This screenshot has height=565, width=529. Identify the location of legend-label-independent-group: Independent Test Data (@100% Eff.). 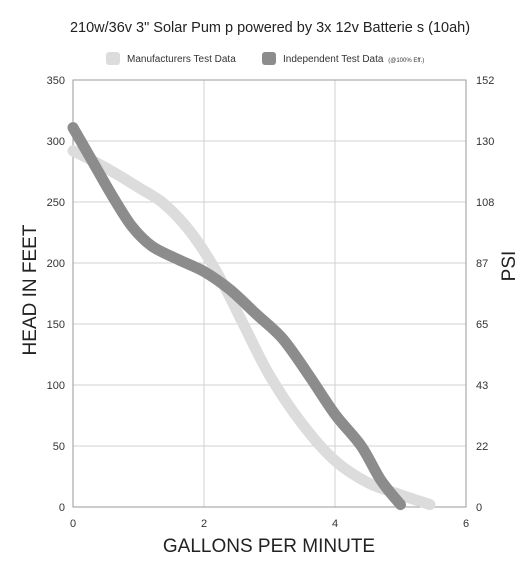
(353, 59).